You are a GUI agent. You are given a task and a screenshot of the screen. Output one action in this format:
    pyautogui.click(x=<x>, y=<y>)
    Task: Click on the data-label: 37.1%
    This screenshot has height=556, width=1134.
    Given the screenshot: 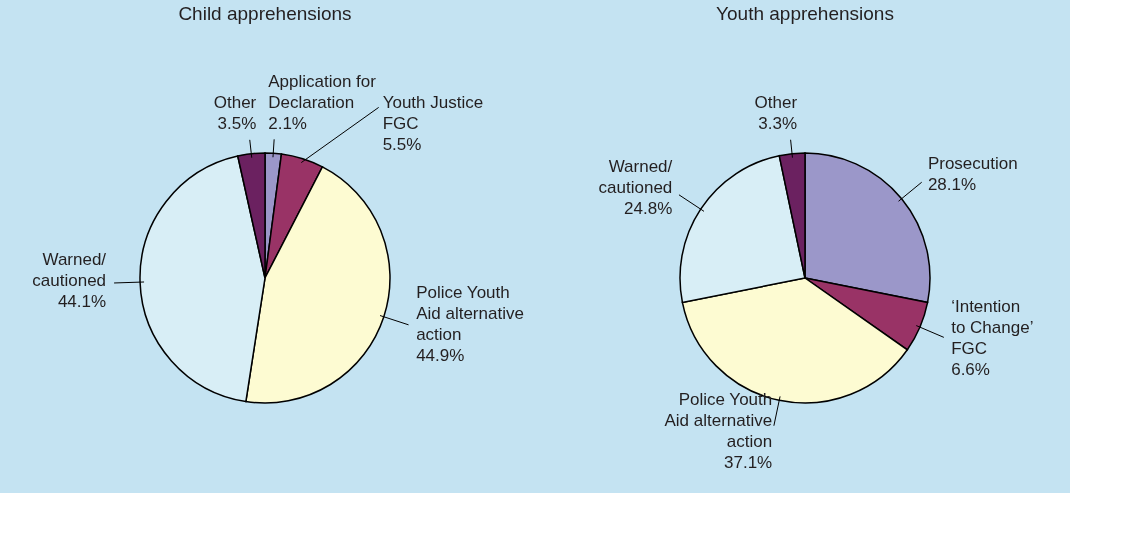 What is the action you would take?
    pyautogui.click(x=748, y=462)
    